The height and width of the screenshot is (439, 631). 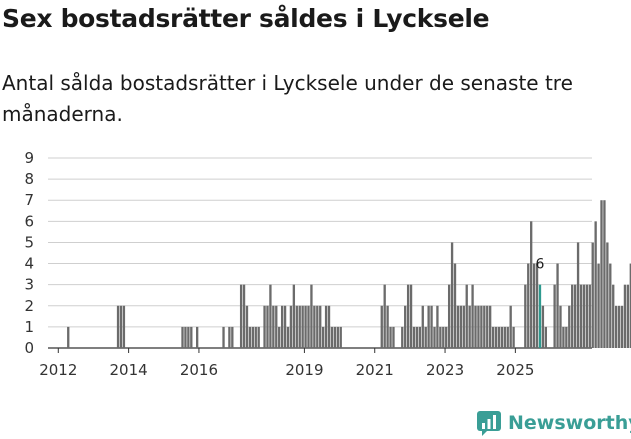 I want to click on x-tick-label: 2021, so click(x=375, y=370).